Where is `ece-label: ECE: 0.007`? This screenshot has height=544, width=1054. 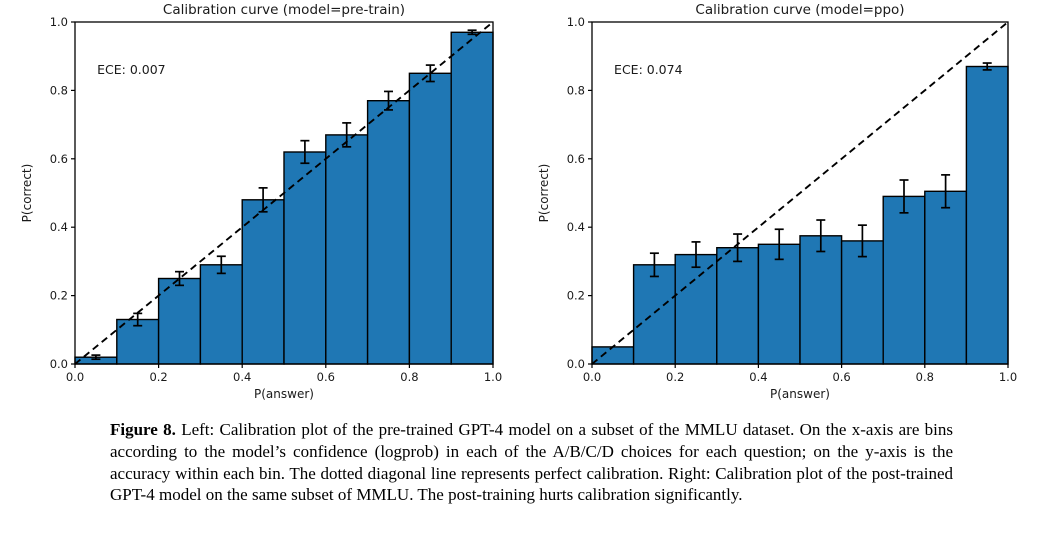
ece-label: ECE: 0.007 is located at coordinates (131, 69).